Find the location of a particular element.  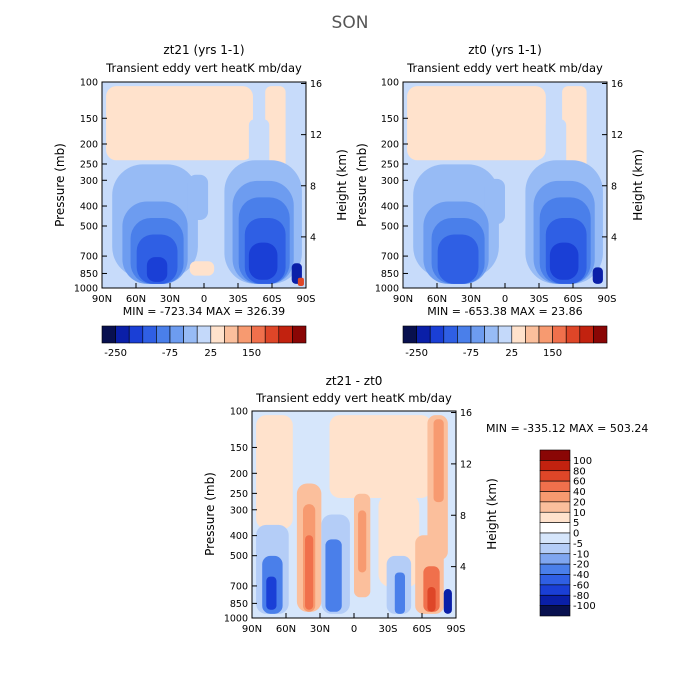

legend-label: -250 is located at coordinates (115, 353).